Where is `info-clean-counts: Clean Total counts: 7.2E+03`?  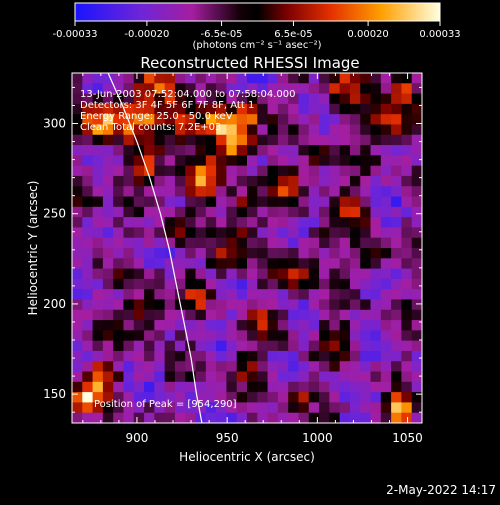
info-clean-counts: Clean Total counts: 7.2E+03 is located at coordinates (150, 127).